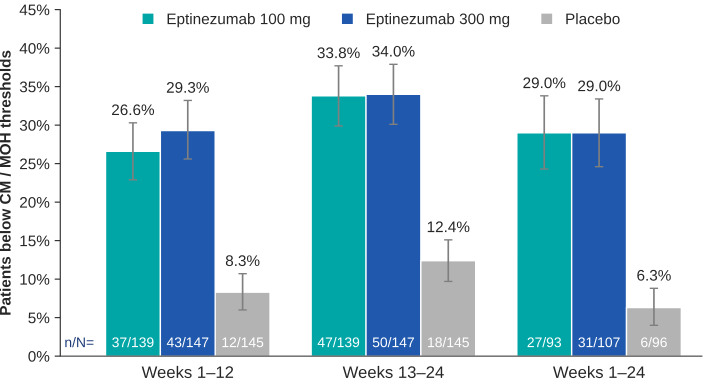  What do you see at coordinates (187, 87) in the screenshot?
I see `data-label: 29.3%` at bounding box center [187, 87].